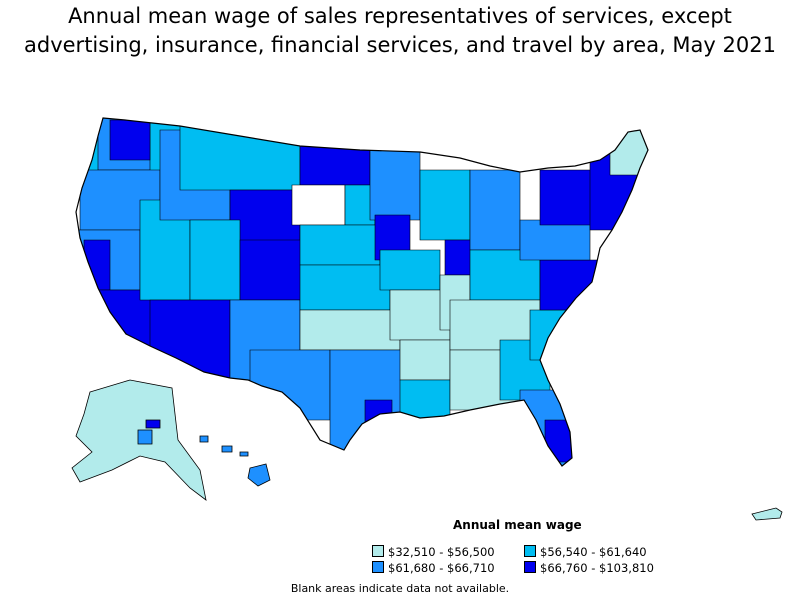 The width and height of the screenshot is (800, 600). I want to click on area-minnesota, so click(395, 185).